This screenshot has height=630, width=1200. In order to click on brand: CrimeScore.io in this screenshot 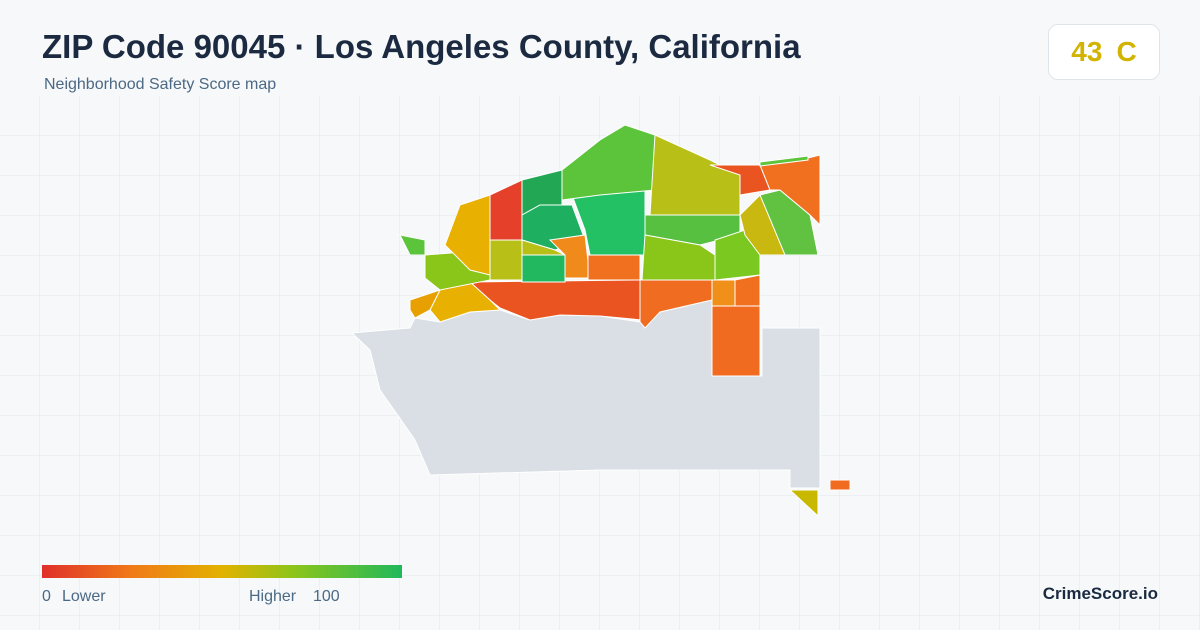, I will do `click(1100, 593)`.